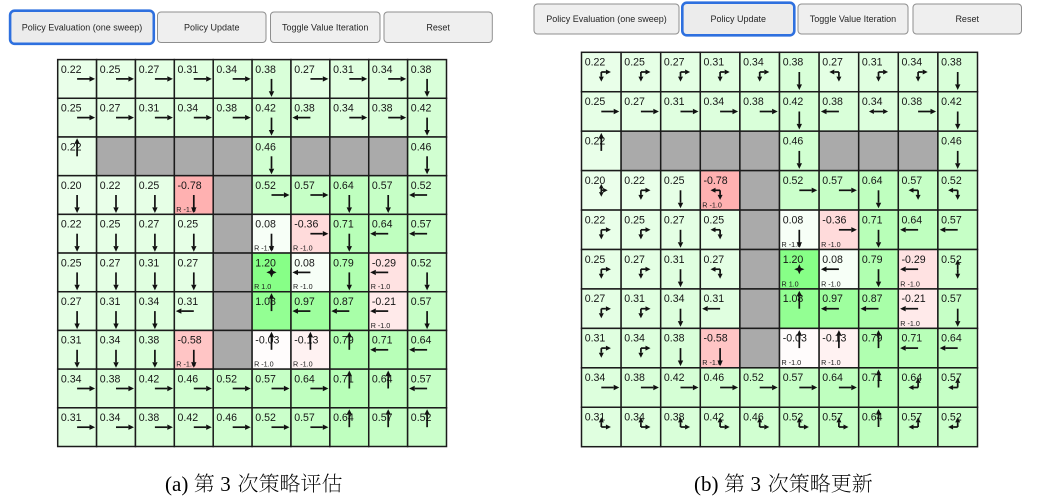 The height and width of the screenshot is (501, 1039). Describe the element at coordinates (306, 225) in the screenshot. I see `svg-text: -0.36` at that location.